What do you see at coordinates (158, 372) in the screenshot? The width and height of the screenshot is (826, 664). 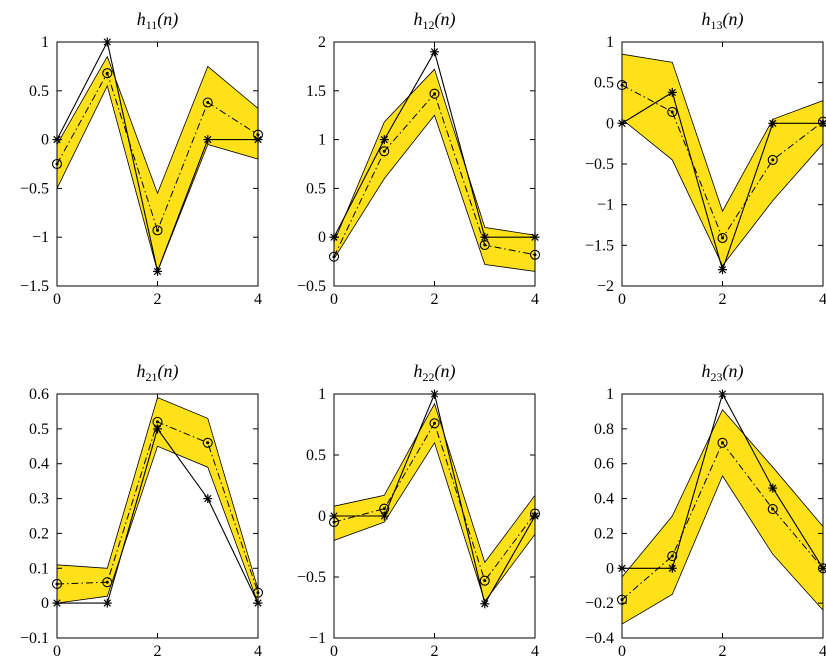 I see `subplot-title: h21(n)` at bounding box center [158, 372].